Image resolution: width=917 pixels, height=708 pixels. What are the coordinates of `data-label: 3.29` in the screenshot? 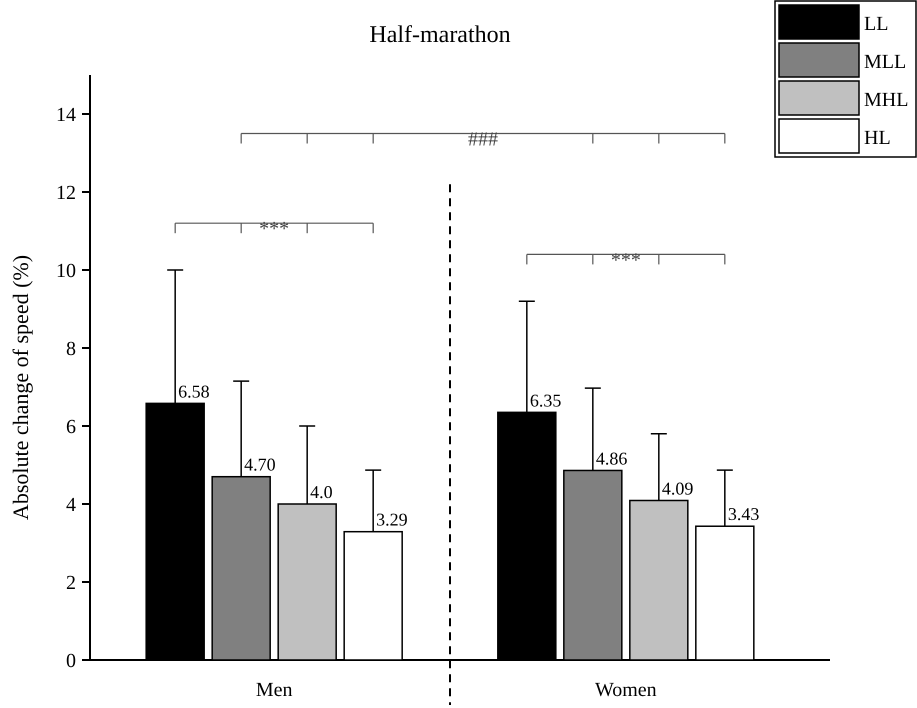 It's located at (392, 520).